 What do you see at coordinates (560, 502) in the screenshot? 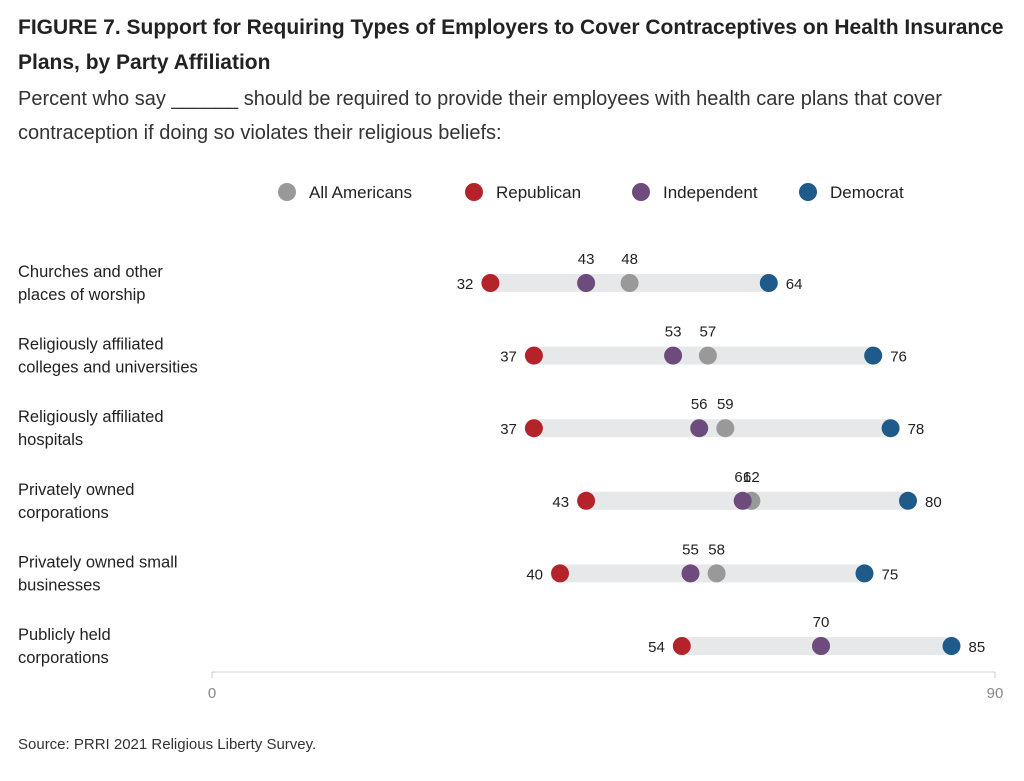
I see `value-label-republican-3: 43` at bounding box center [560, 502].